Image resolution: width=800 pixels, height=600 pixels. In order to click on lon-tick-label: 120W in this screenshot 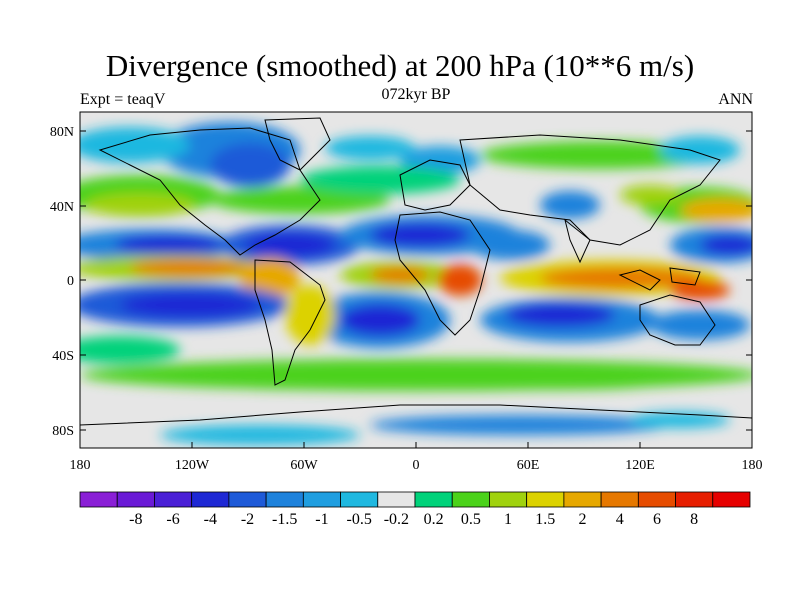, I will do `click(192, 465)`.